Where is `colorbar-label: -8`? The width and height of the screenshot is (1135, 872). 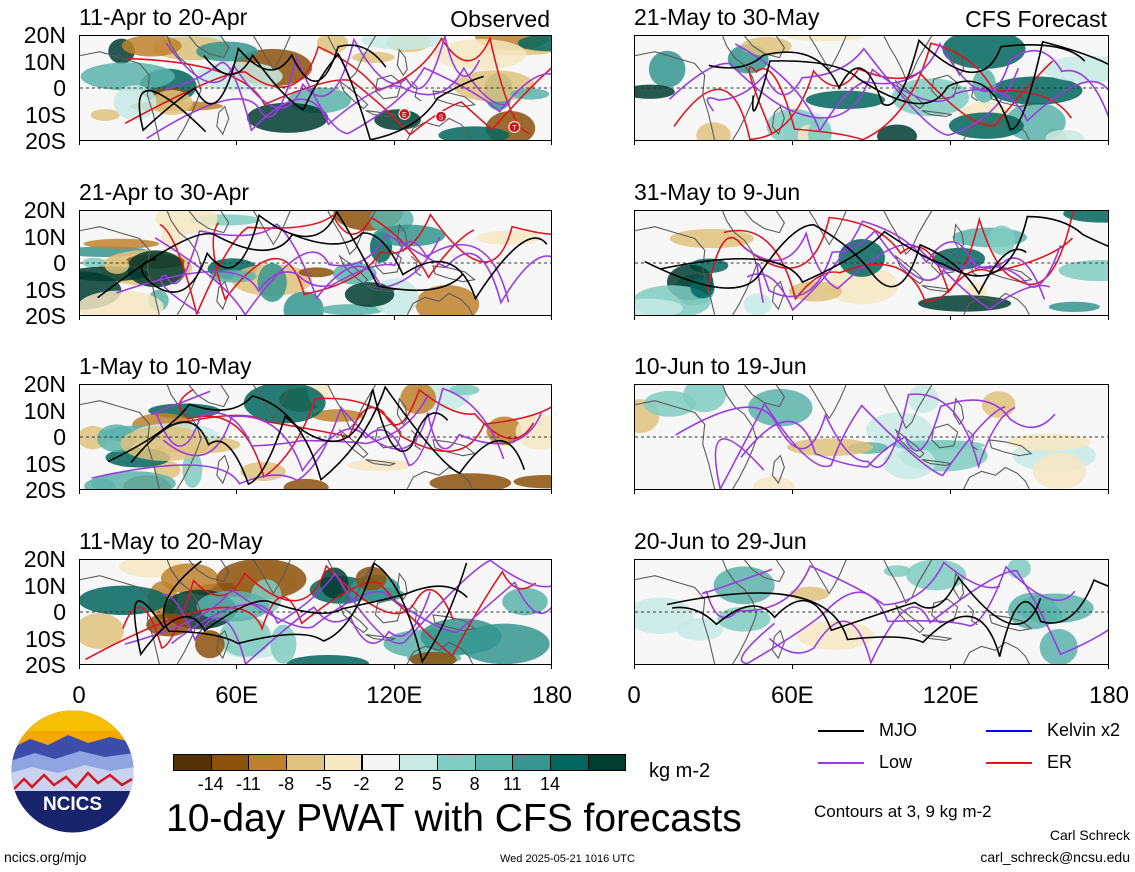 colorbar-label: -8 is located at coordinates (286, 784).